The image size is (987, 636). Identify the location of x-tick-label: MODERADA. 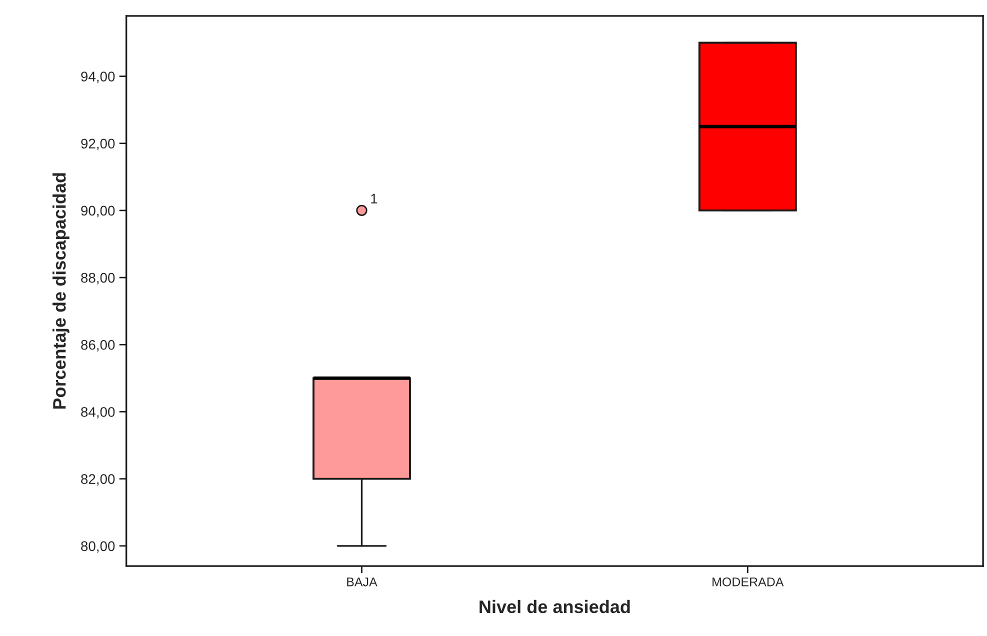
(748, 581).